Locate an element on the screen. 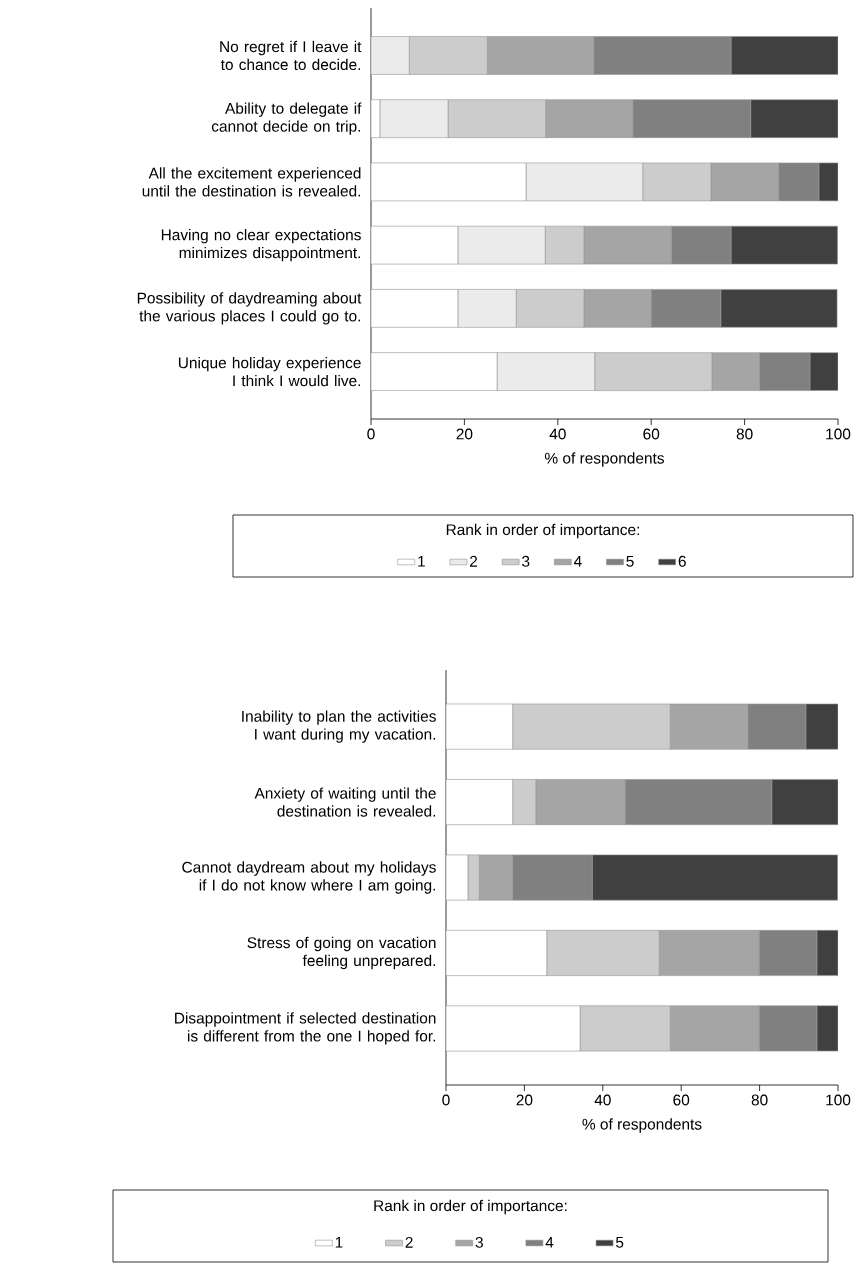  y-tick-label: Disappointment if selected destination is different from the one I hoped for. is located at coordinates (305, 1028).